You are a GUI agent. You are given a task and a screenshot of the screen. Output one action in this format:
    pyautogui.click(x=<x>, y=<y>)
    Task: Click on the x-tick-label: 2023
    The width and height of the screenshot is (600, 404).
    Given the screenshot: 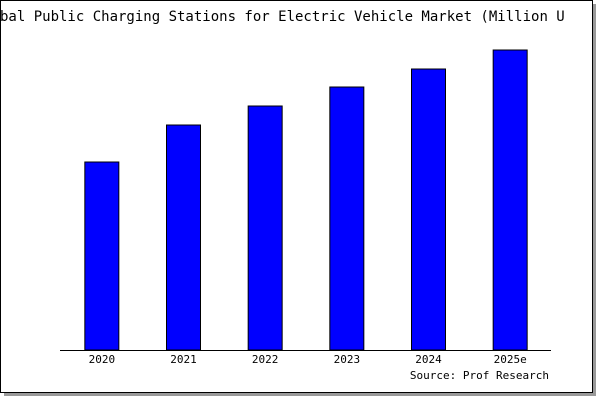 What is the action you would take?
    pyautogui.click(x=347, y=359)
    